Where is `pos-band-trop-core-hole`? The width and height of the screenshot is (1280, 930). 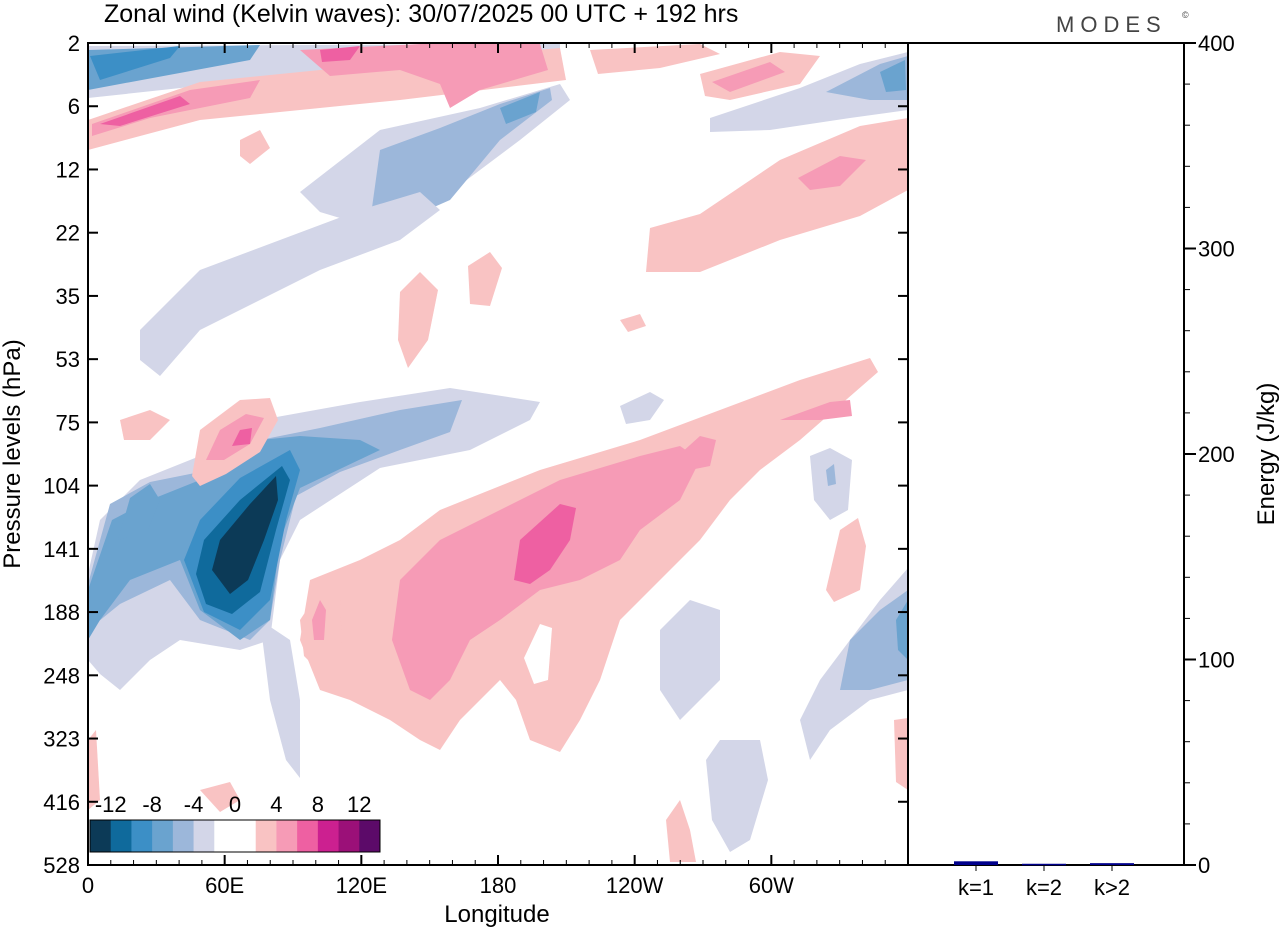 pos-band-trop-core-hole is located at coordinates (538, 654).